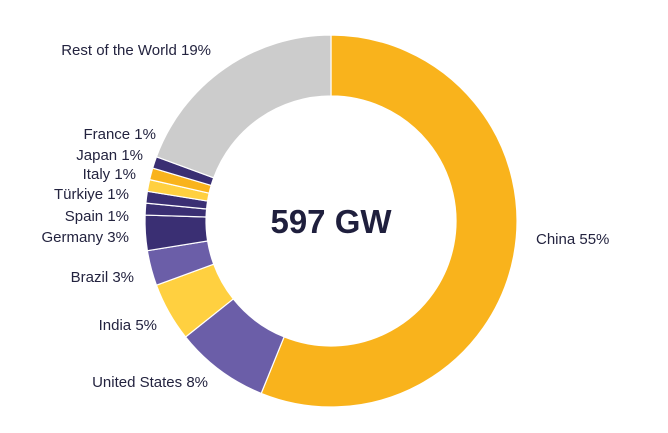 This screenshot has width=668, height=433. Describe the element at coordinates (109, 155) in the screenshot. I see `slice-label-8: Japan 1%` at that location.